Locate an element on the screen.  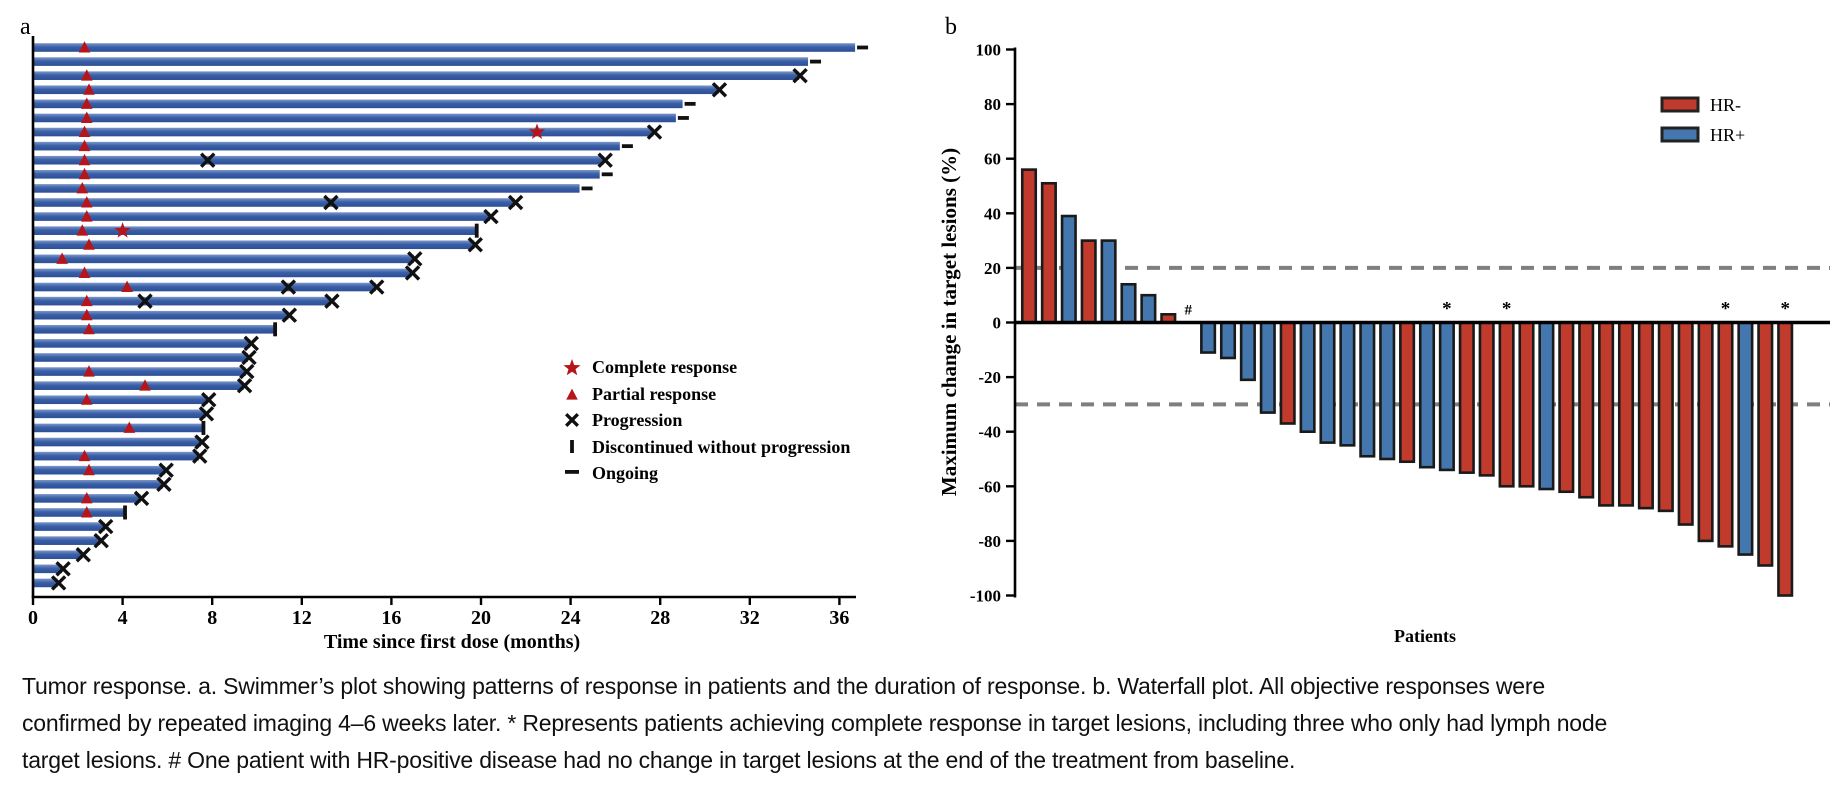
x-tick-label: 8 is located at coordinates (212, 618).